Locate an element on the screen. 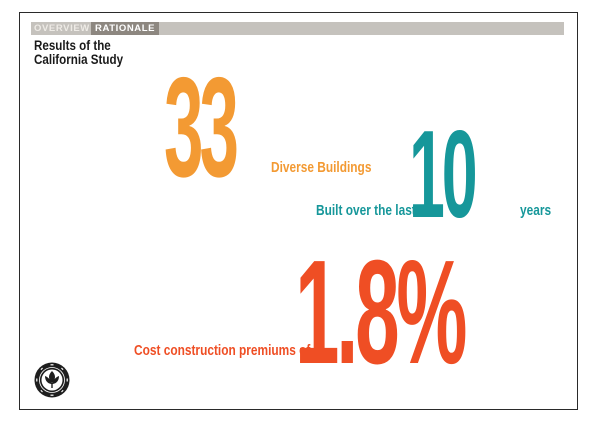 The width and height of the screenshot is (600, 424). premium-prefix-label: Cost construction premiums of is located at coordinates (222, 351).